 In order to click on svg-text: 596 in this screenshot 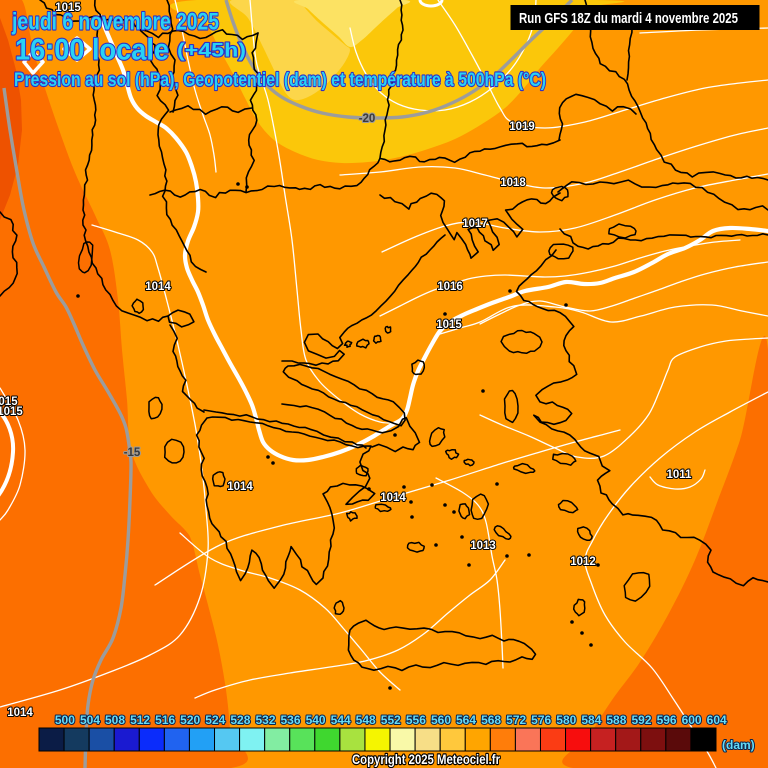, I will do `click(667, 720)`.